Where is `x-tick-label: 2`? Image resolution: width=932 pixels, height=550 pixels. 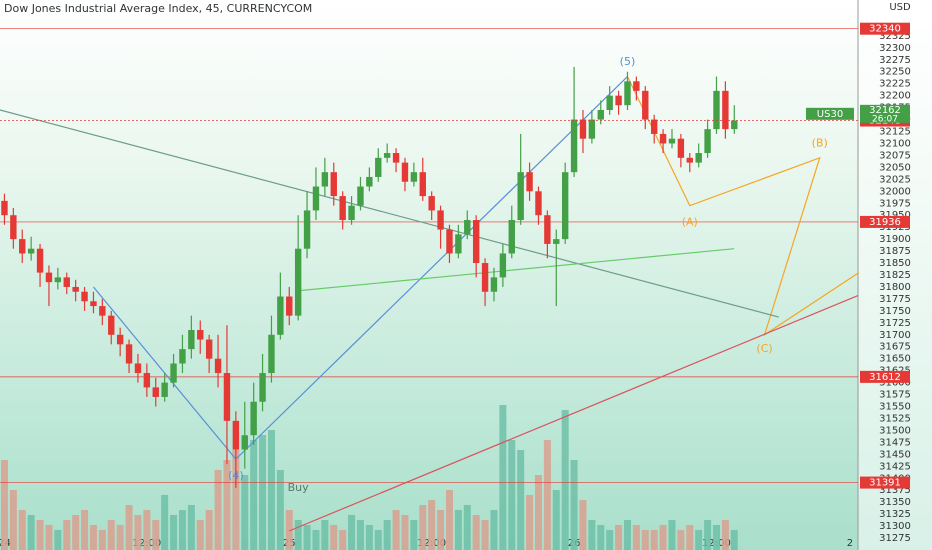
x-tick-label: 2 is located at coordinates (850, 543).